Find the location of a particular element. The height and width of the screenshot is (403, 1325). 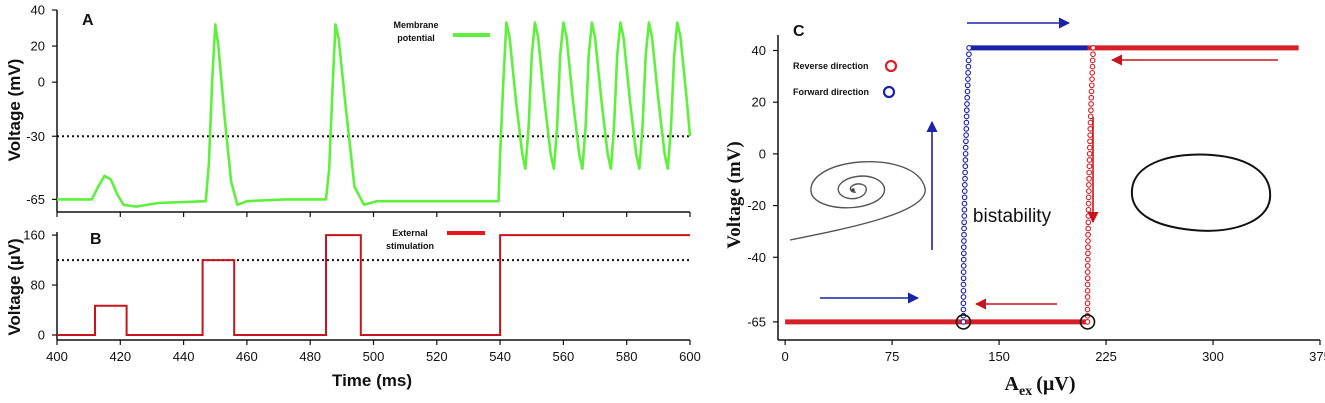

legend-membrane-line2: potential is located at coordinates (416, 38).